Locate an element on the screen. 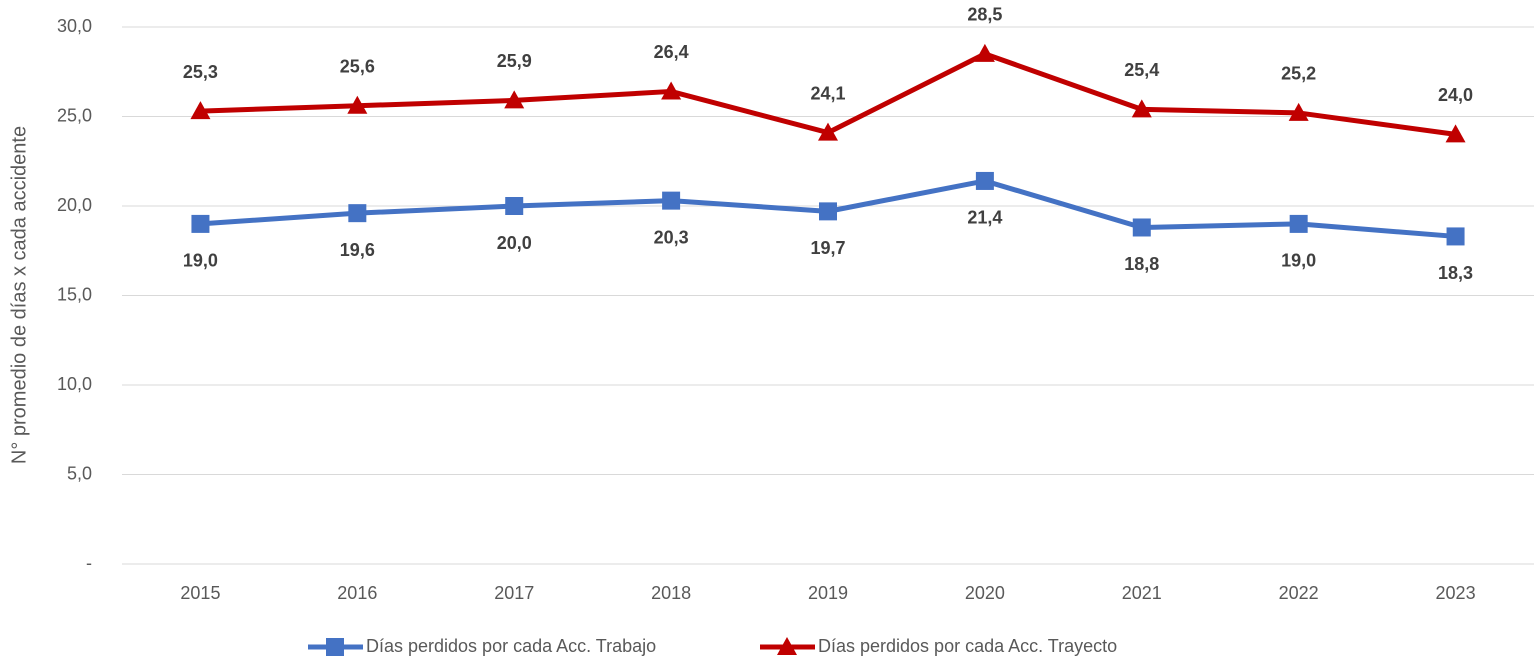 The width and height of the screenshot is (1535, 659). data-label: 26,4 is located at coordinates (671, 52).